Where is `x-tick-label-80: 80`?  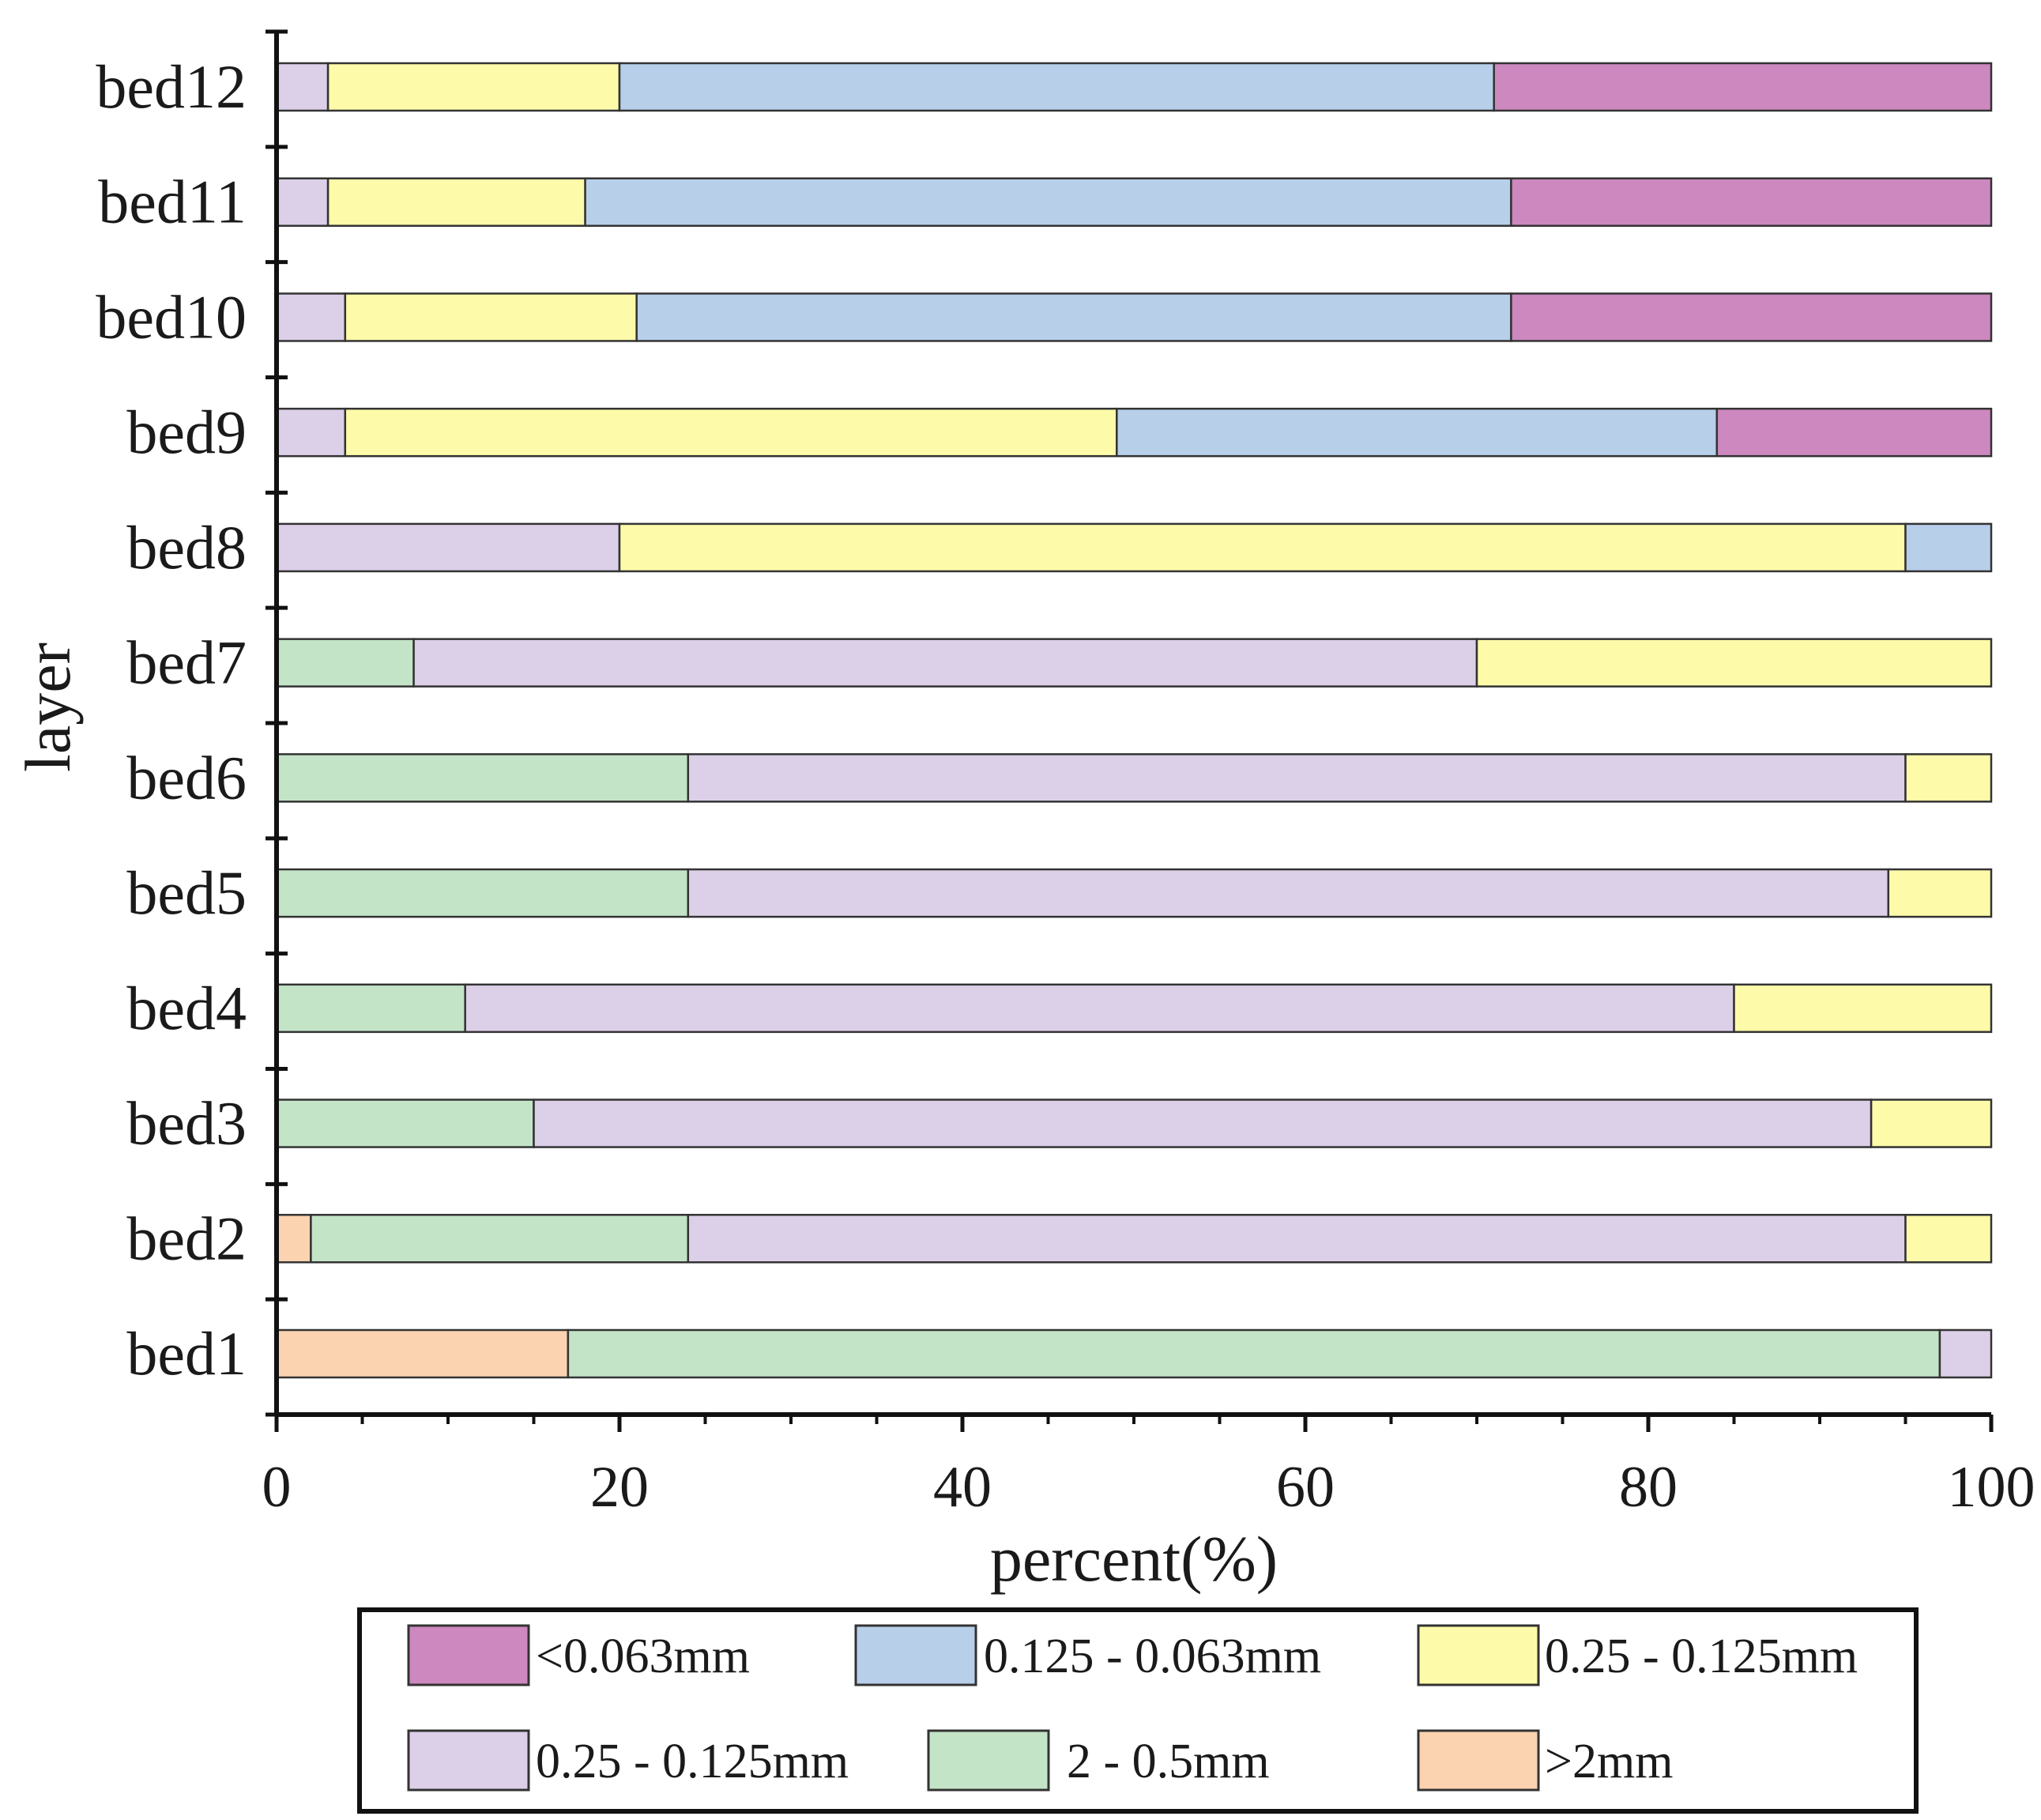 x-tick-label-80: 80 is located at coordinates (1648, 1487).